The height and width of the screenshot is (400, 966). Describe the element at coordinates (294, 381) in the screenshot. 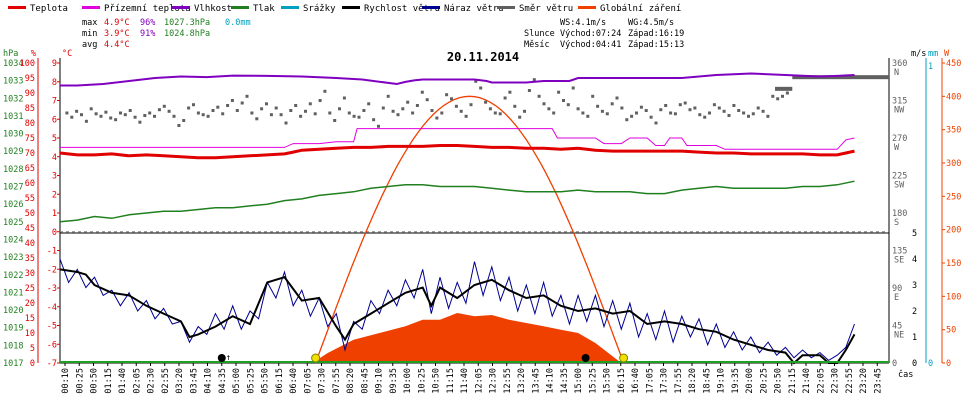

I see `x-tick-label: 06:40` at that location.